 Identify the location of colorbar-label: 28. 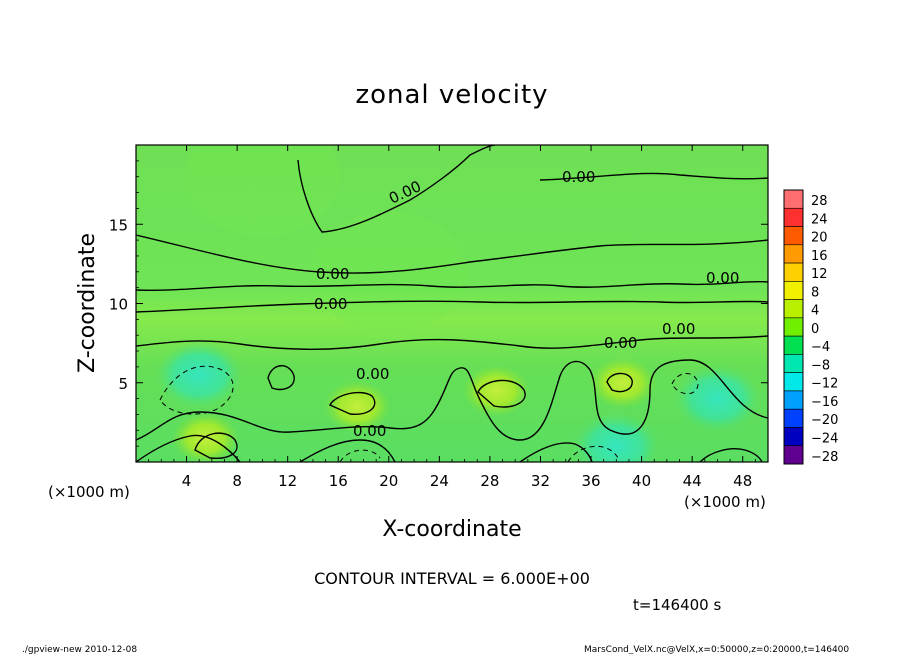
(819, 201).